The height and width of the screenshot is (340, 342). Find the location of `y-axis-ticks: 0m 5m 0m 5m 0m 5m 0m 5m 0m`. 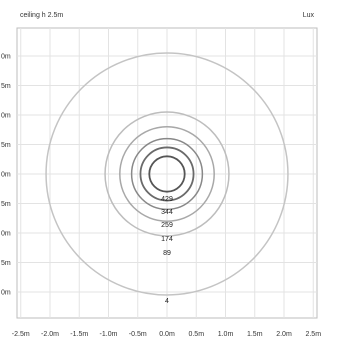

y-axis-ticks: 0m 5m 0m 5m 0m 5m 0m 5m 0m is located at coordinates (6, 175).